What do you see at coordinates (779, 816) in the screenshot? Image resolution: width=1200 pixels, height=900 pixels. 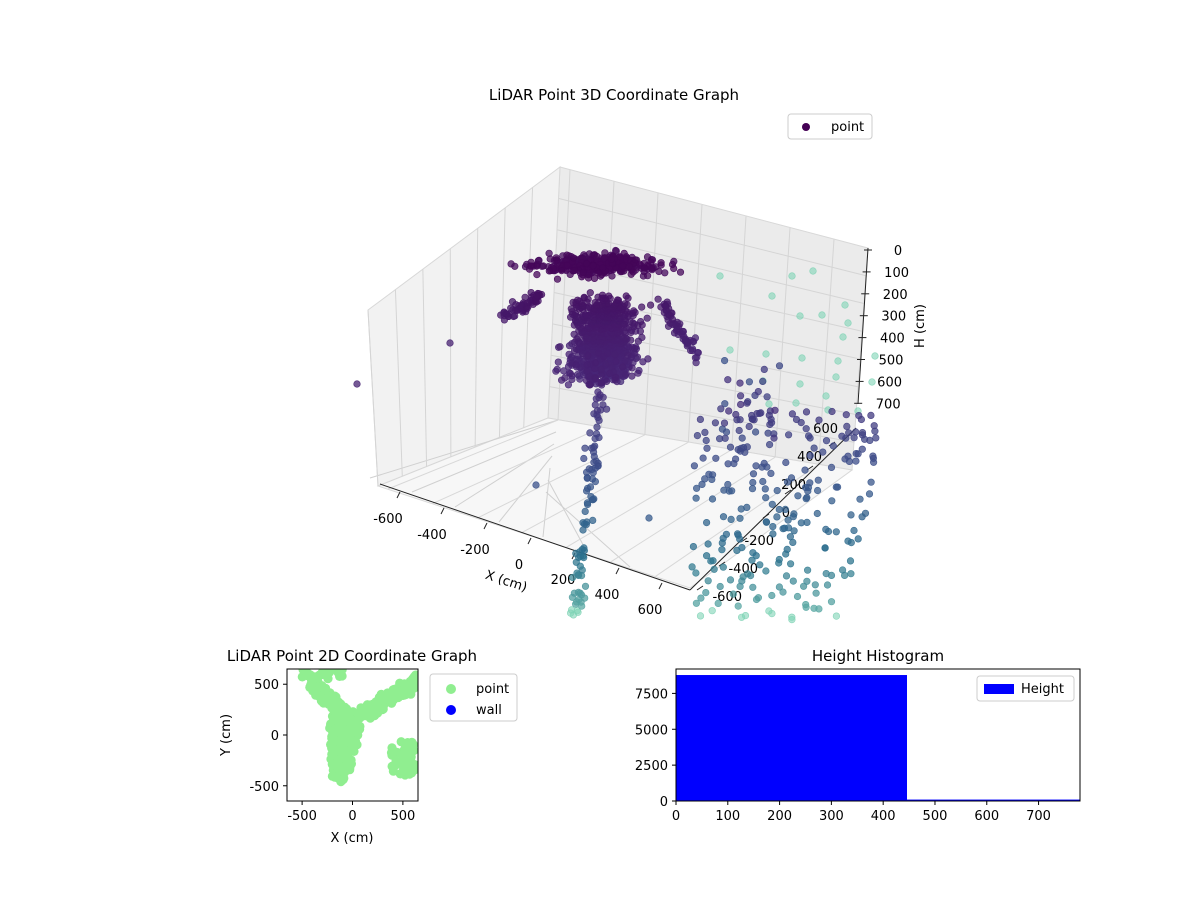 I see `histogram-x-tick-label: 200` at bounding box center [779, 816].